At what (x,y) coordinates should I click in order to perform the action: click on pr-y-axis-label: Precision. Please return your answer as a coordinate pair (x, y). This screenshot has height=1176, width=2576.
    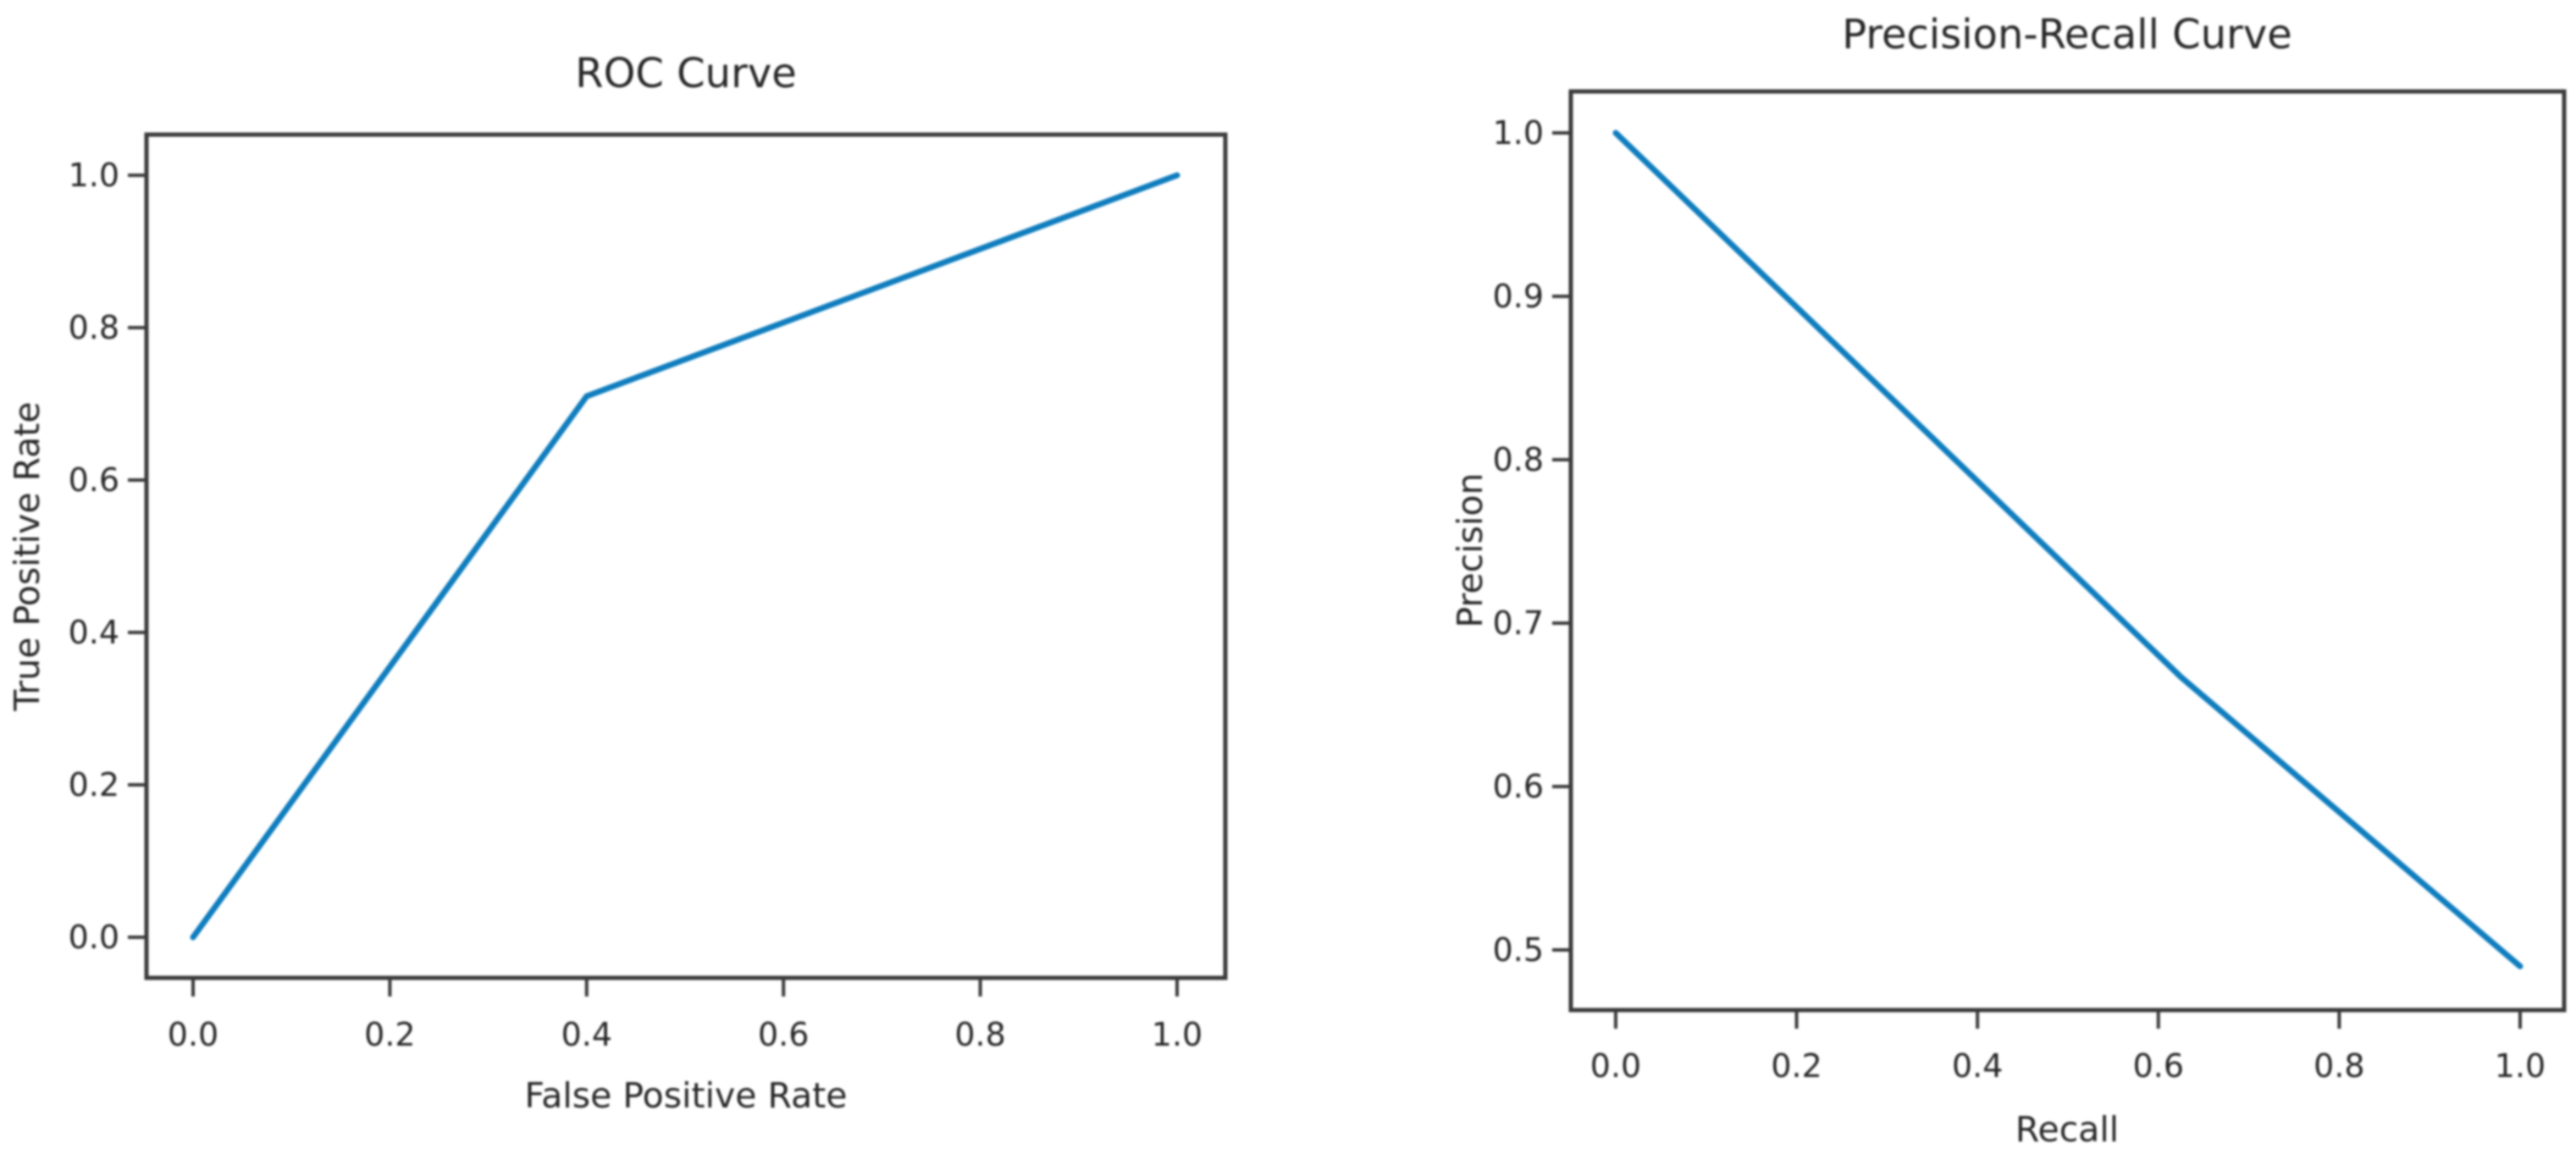
    Looking at the image, I should click on (1470, 550).